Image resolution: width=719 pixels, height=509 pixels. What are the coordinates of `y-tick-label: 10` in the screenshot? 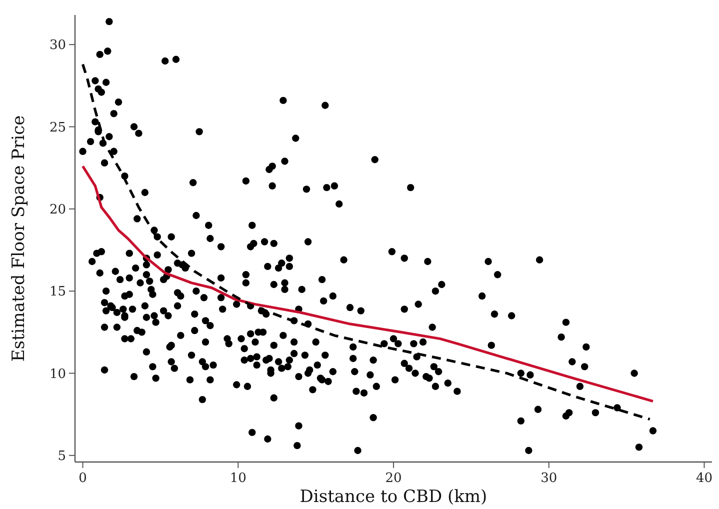 It's located at (57, 374).